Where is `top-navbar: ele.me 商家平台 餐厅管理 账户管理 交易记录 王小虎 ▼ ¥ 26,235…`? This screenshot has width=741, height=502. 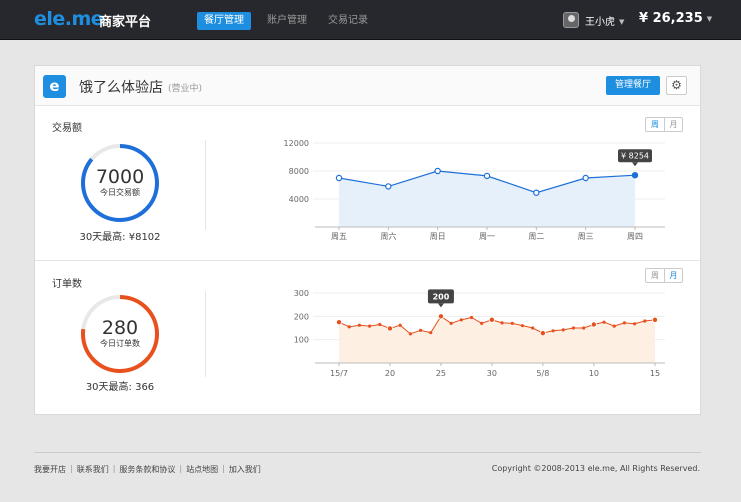 top-navbar: ele.me 商家平台 餐厅管理 账户管理 交易记录 王小虎 ▼ ¥ 26,235… is located at coordinates (370, 20).